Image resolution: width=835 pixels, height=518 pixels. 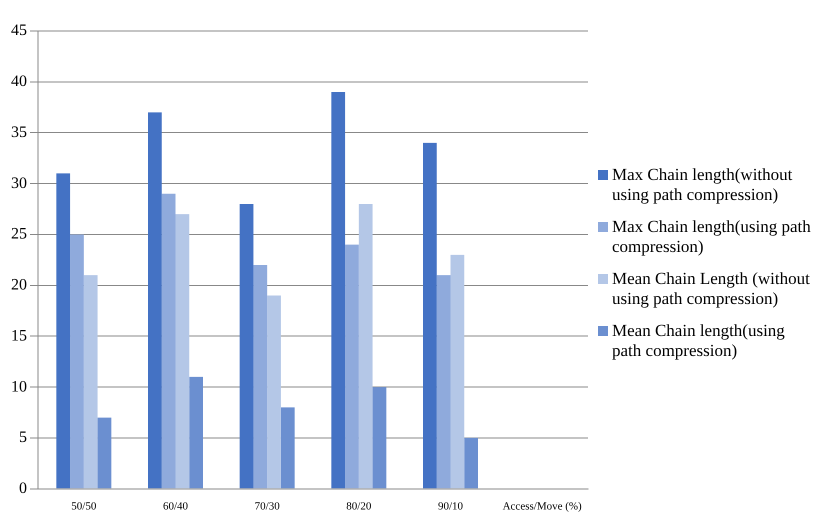 I want to click on x-tick-label: 60/40, so click(x=175, y=506).